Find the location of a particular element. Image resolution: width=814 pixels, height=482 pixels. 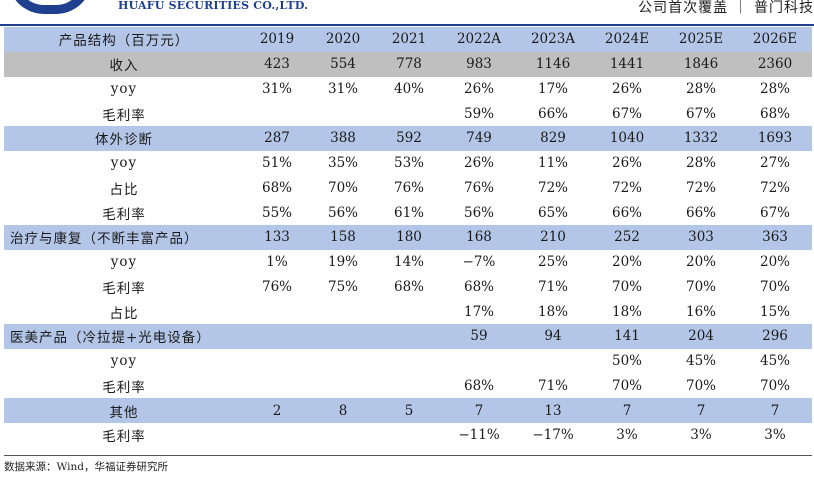

table-cell: 287 is located at coordinates (277, 138).